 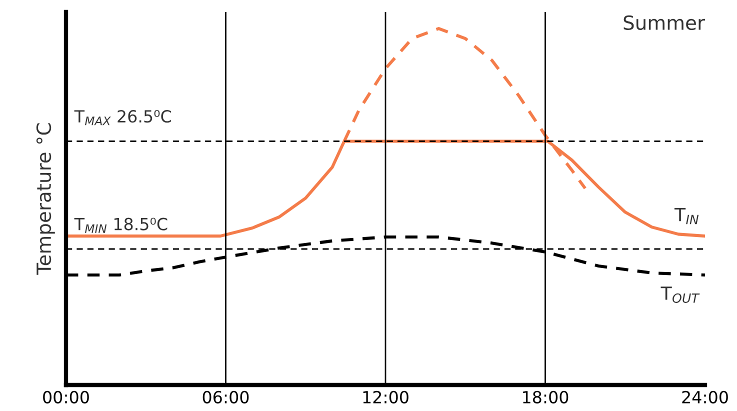 What do you see at coordinates (45, 199) in the screenshot?
I see `y-axis-title: Temperature °C` at bounding box center [45, 199].